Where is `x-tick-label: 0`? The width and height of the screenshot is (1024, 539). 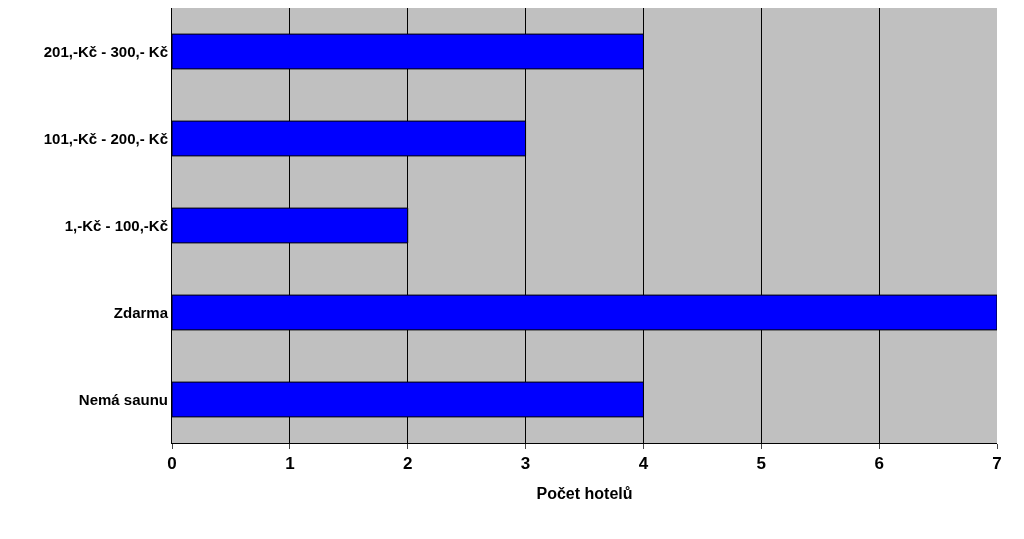
x-tick-label: 0 is located at coordinates (172, 464).